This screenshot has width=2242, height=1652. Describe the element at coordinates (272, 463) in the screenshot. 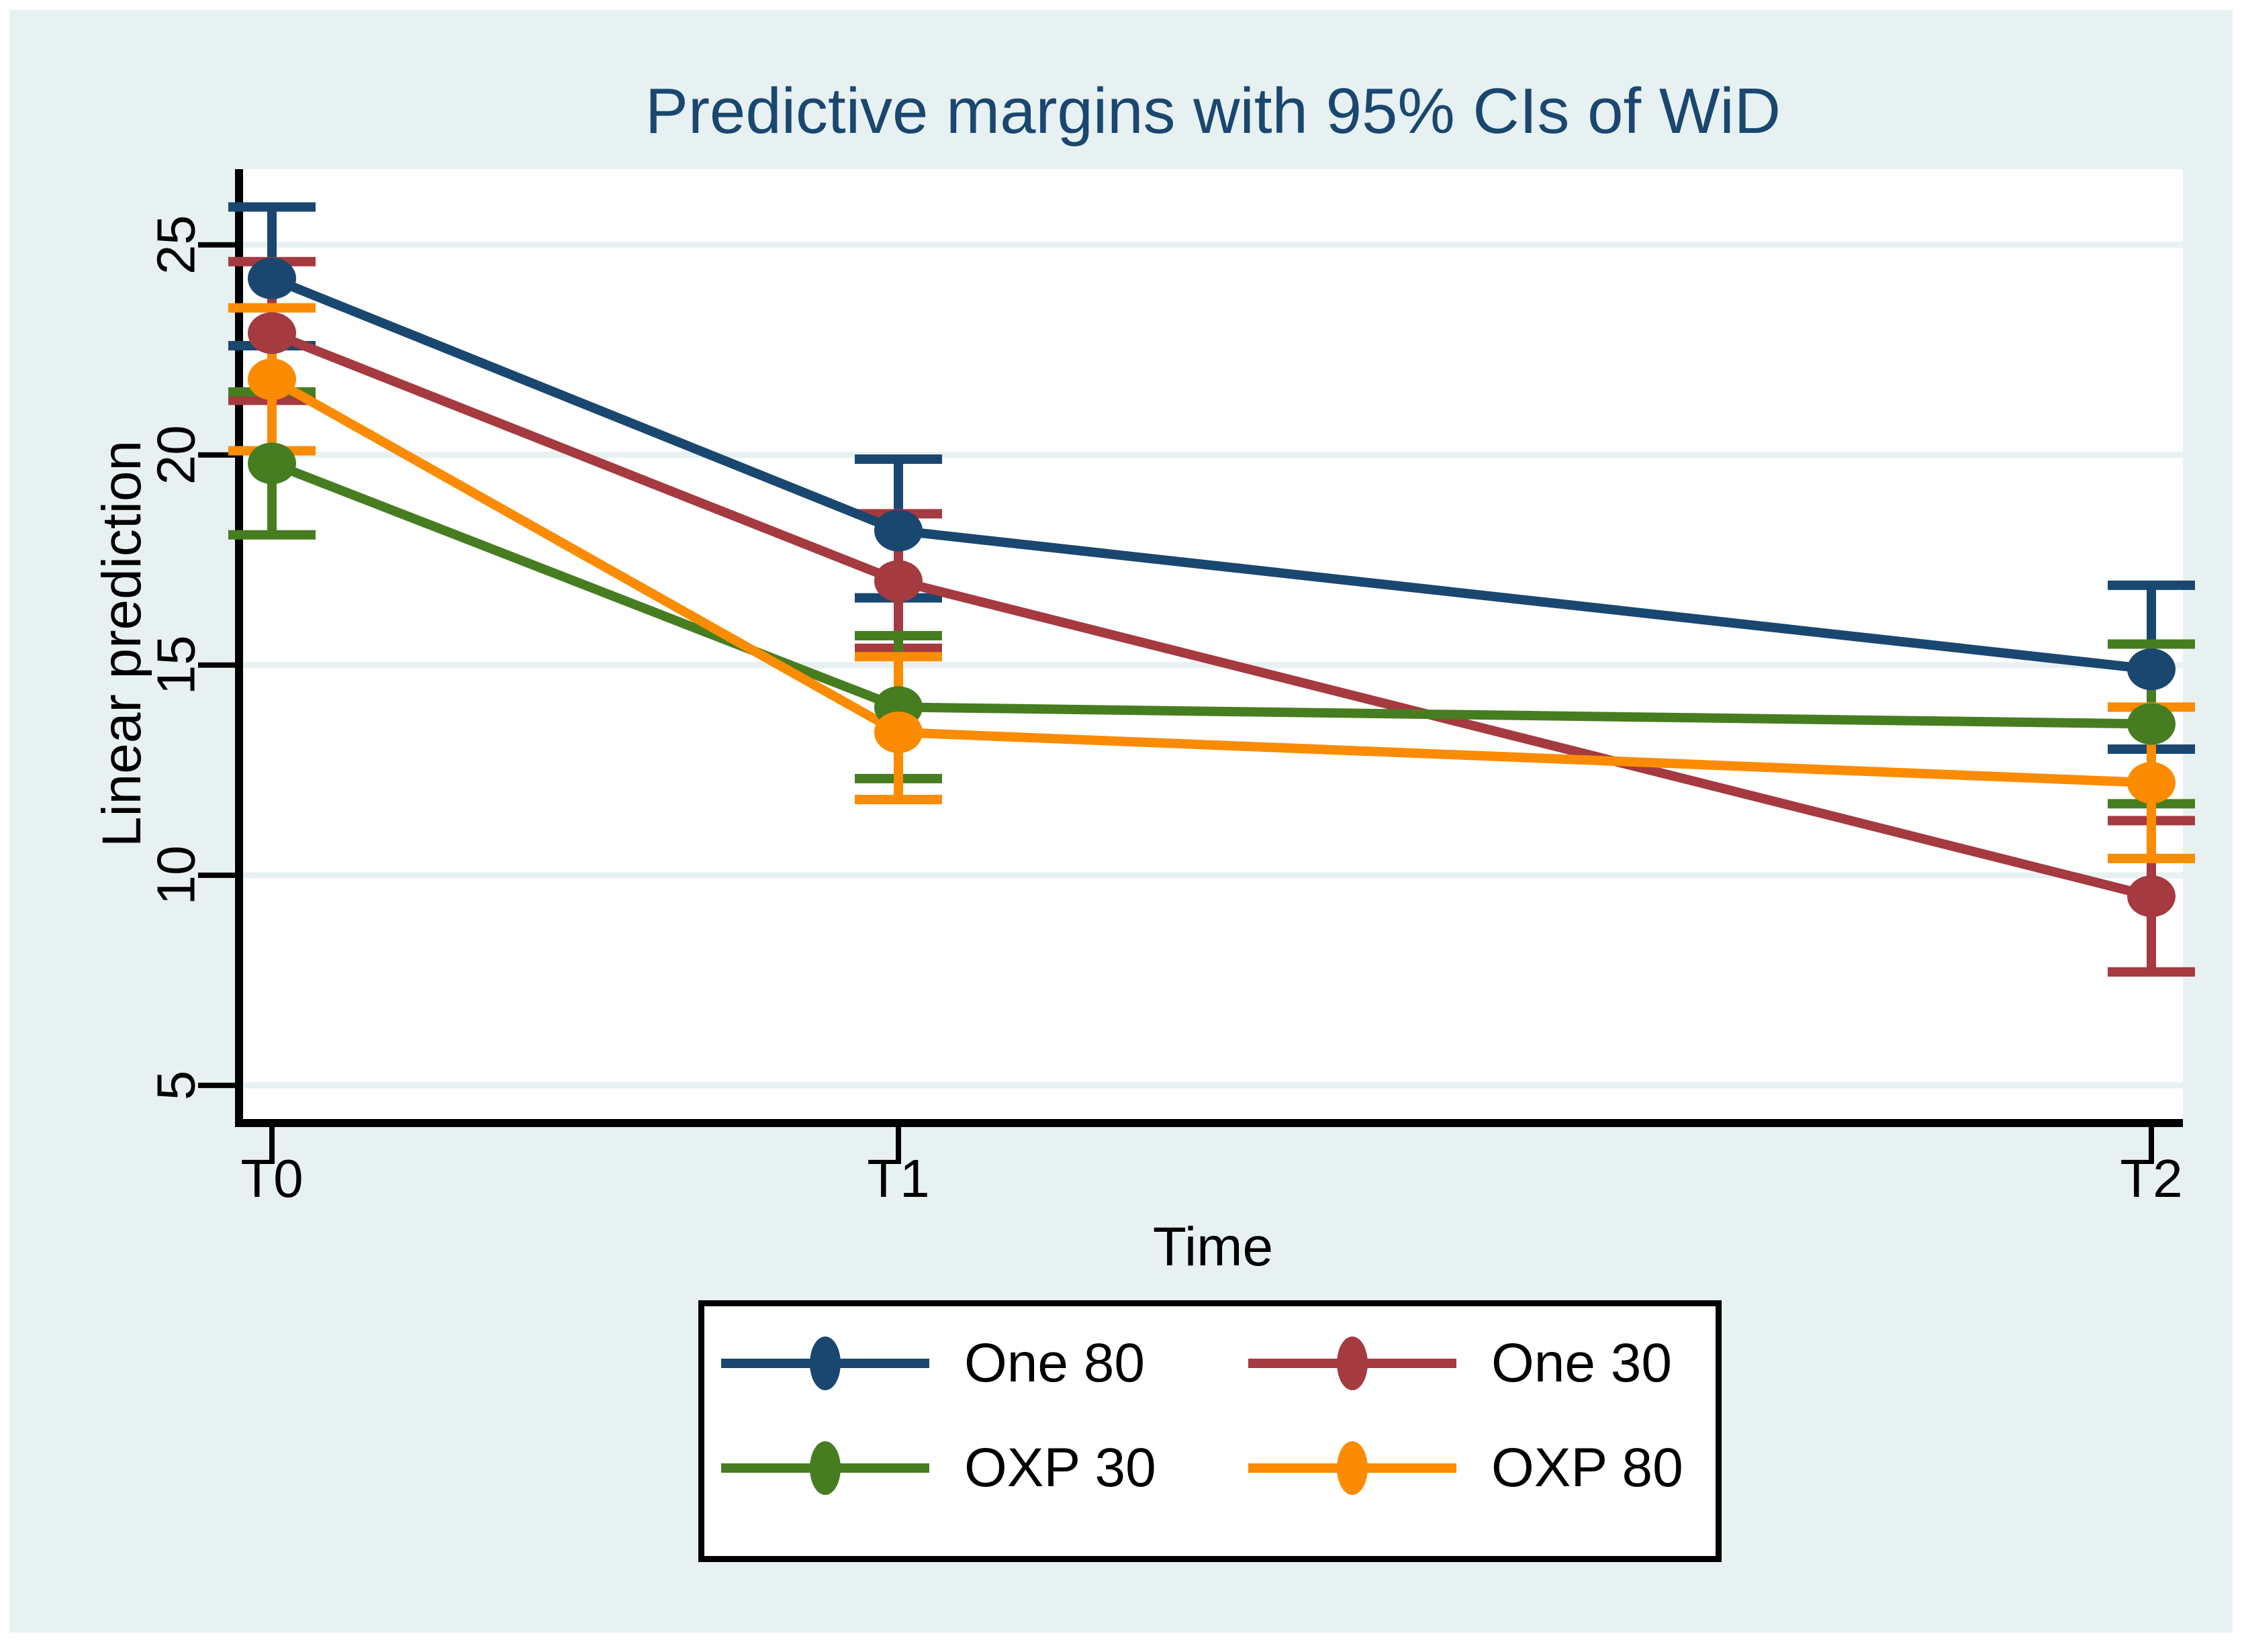

I see `marker-oxp-30-T0` at that location.